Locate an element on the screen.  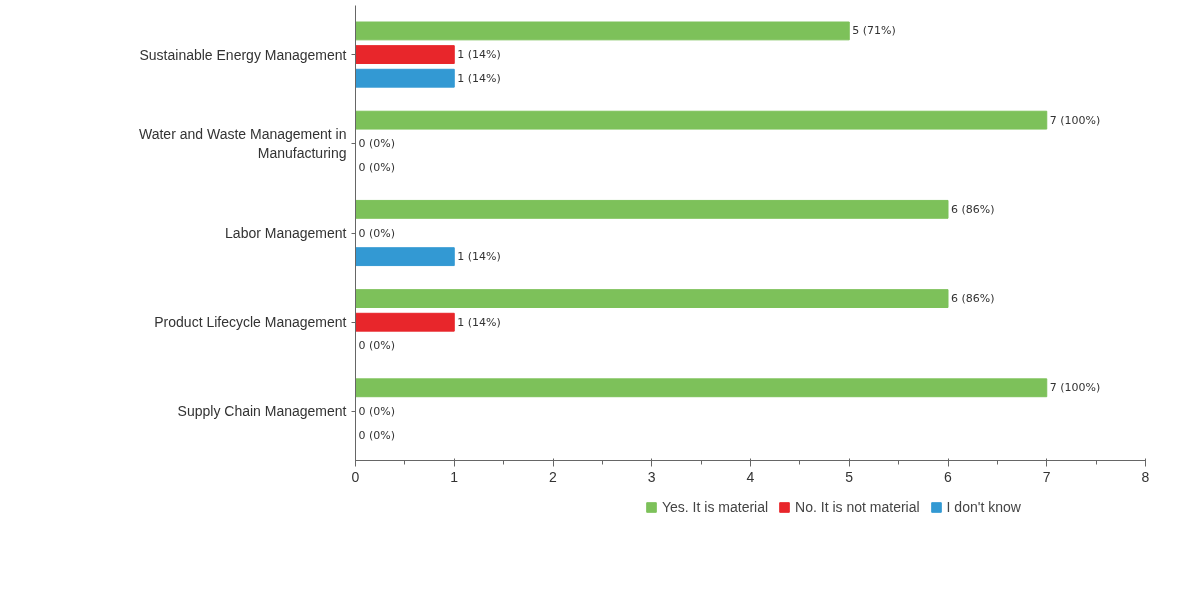
x-tick-label: 7 is located at coordinates (1046, 476).